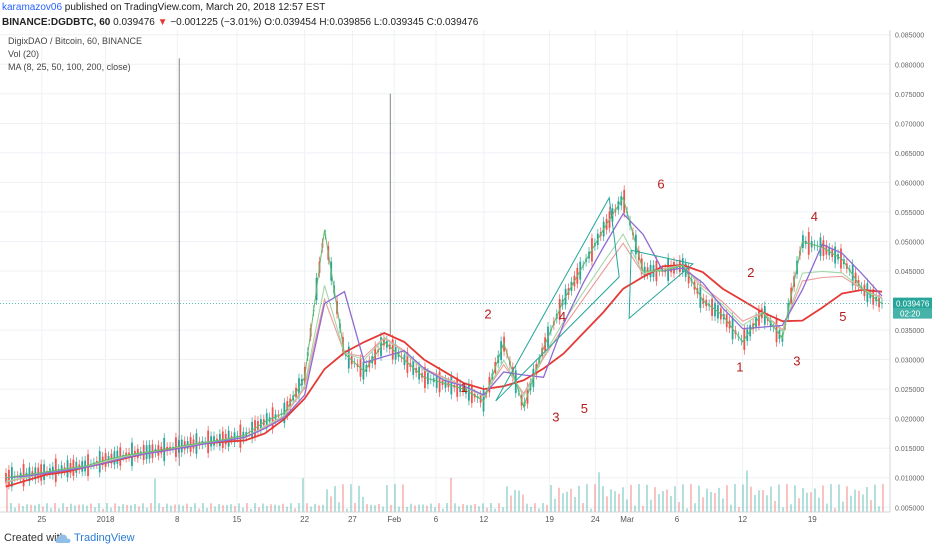  What do you see at coordinates (41, 519) in the screenshot?
I see `x-tick-label: 25` at bounding box center [41, 519].